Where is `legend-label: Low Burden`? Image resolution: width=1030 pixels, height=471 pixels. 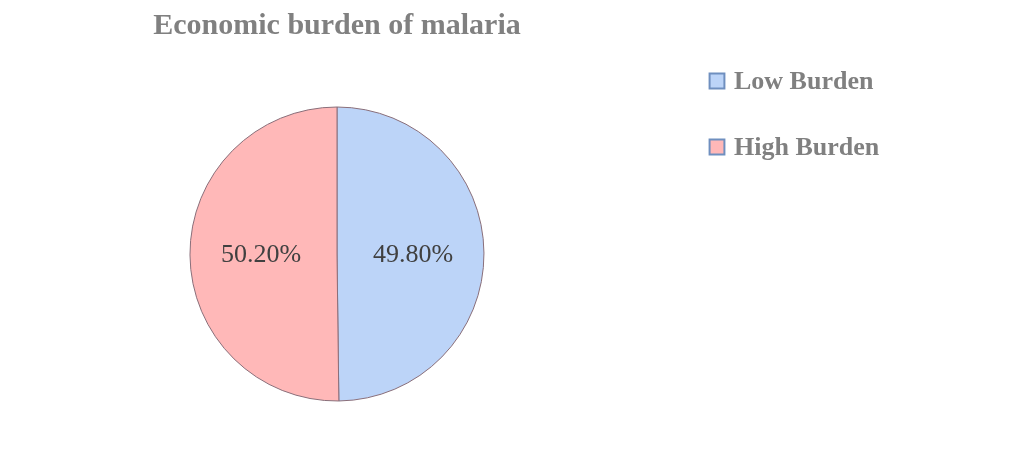 legend-label: Low Burden is located at coordinates (804, 80).